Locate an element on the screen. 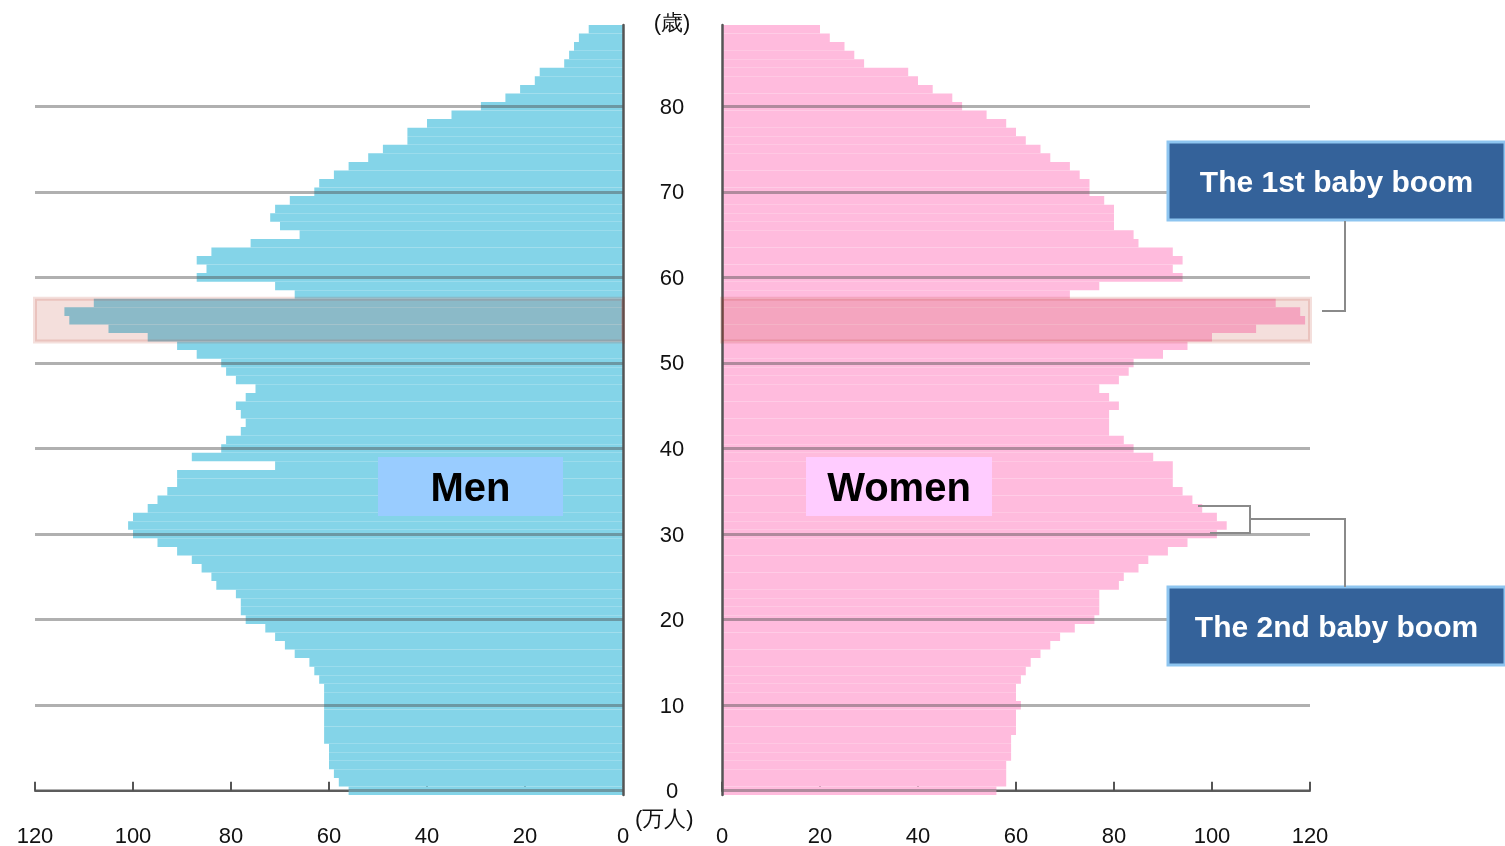  annotation: The 1st baby boom is located at coordinates (1336, 181).